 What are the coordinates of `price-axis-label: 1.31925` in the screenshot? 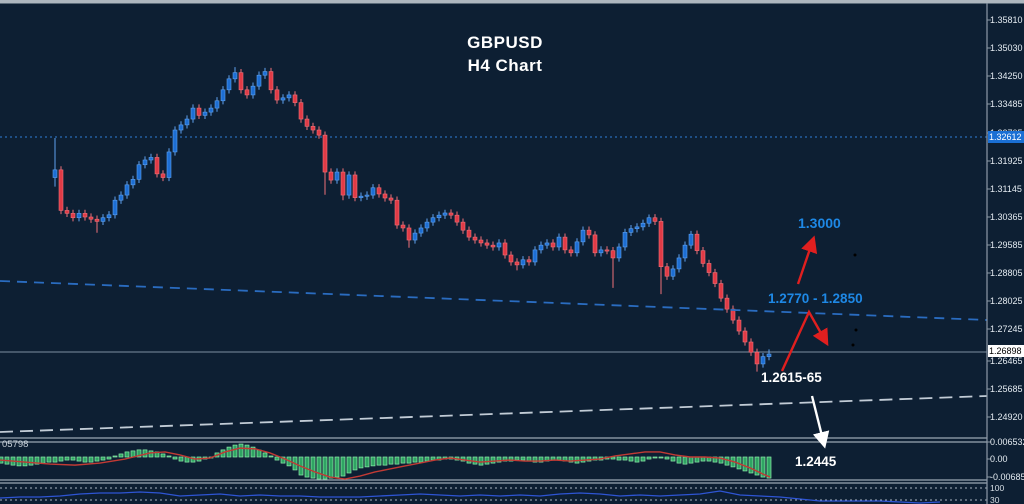 It's located at (1006, 161).